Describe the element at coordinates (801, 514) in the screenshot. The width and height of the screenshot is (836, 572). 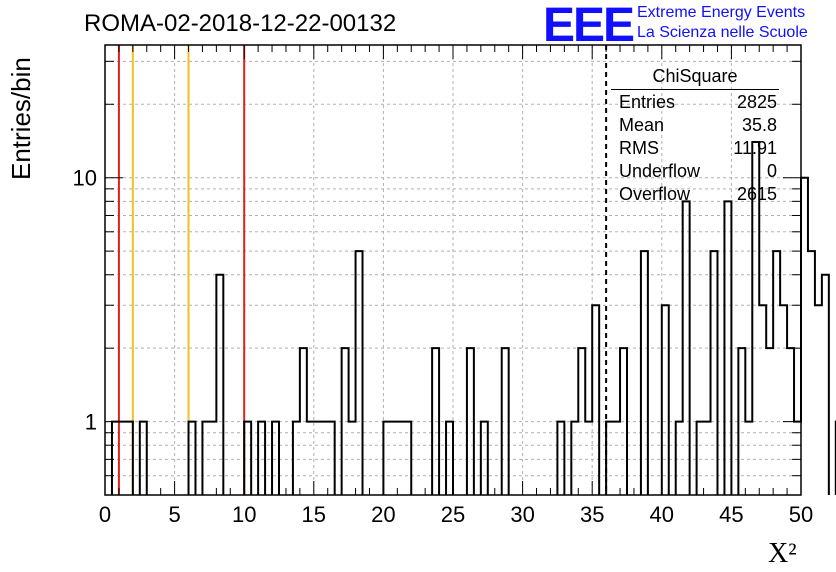
I see `x-tick-label: 50` at that location.